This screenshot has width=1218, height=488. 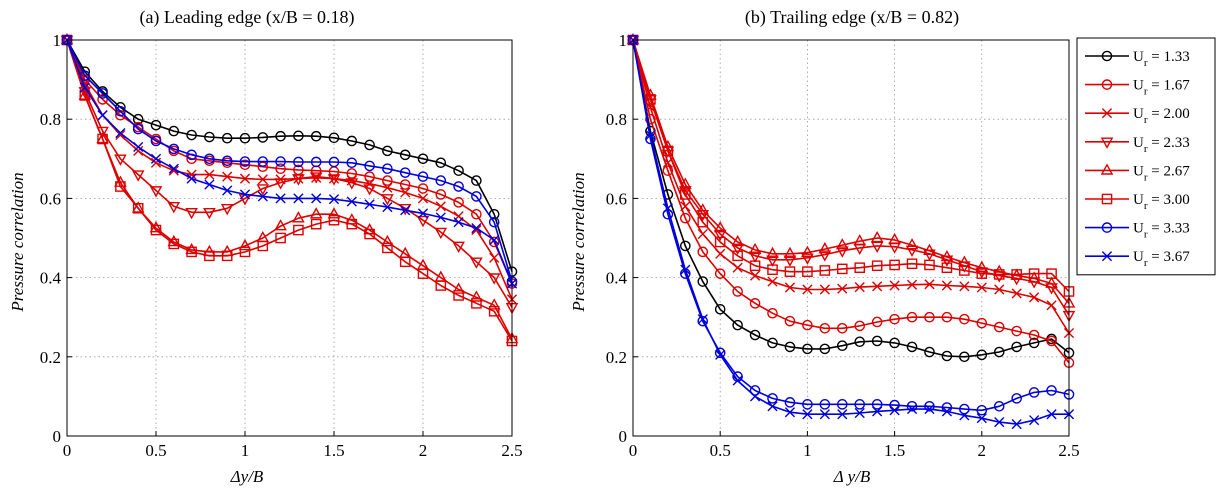 I want to click on panel-a-series-2-point, so click(x=352, y=173).